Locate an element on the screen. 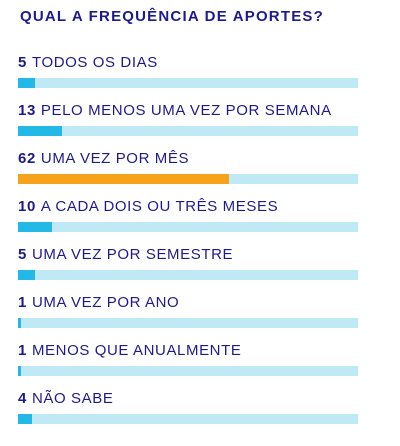 Image resolution: width=400 pixels, height=446 pixels. bar-category-label: TODOS OS DIAS is located at coordinates (94, 62).